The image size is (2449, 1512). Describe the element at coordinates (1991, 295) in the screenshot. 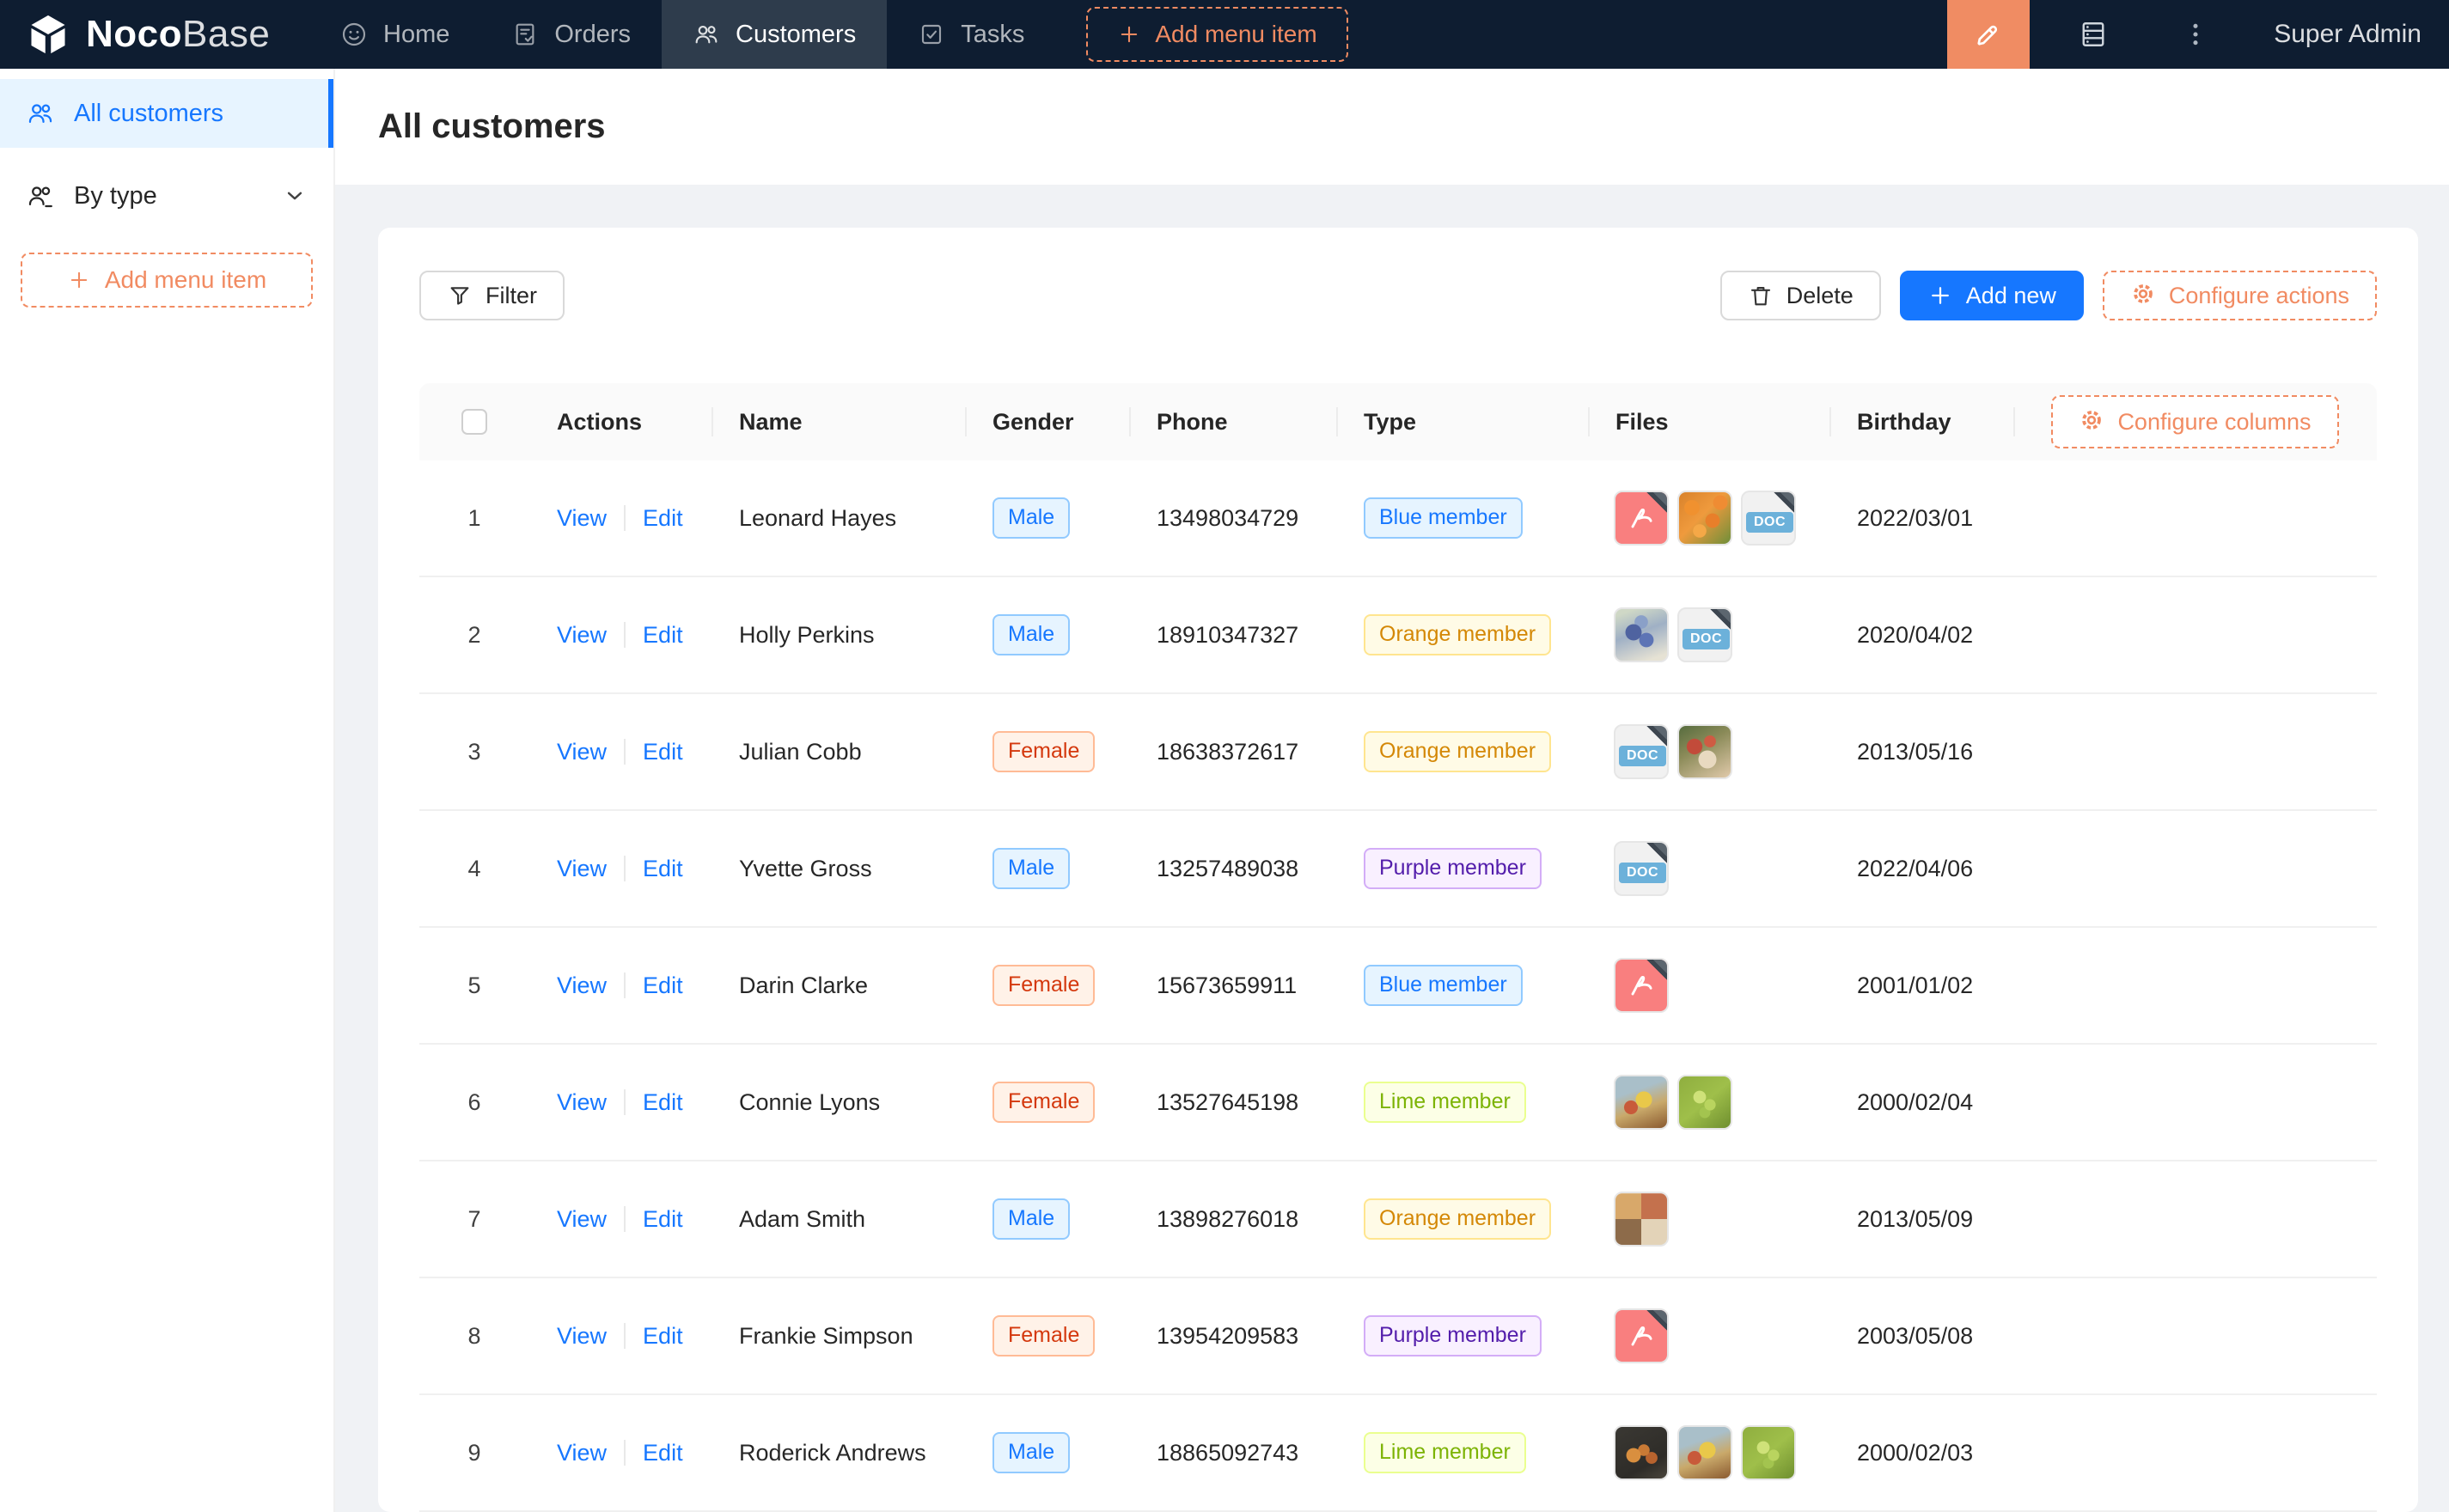

I see `add-new-button: Add new` at that location.